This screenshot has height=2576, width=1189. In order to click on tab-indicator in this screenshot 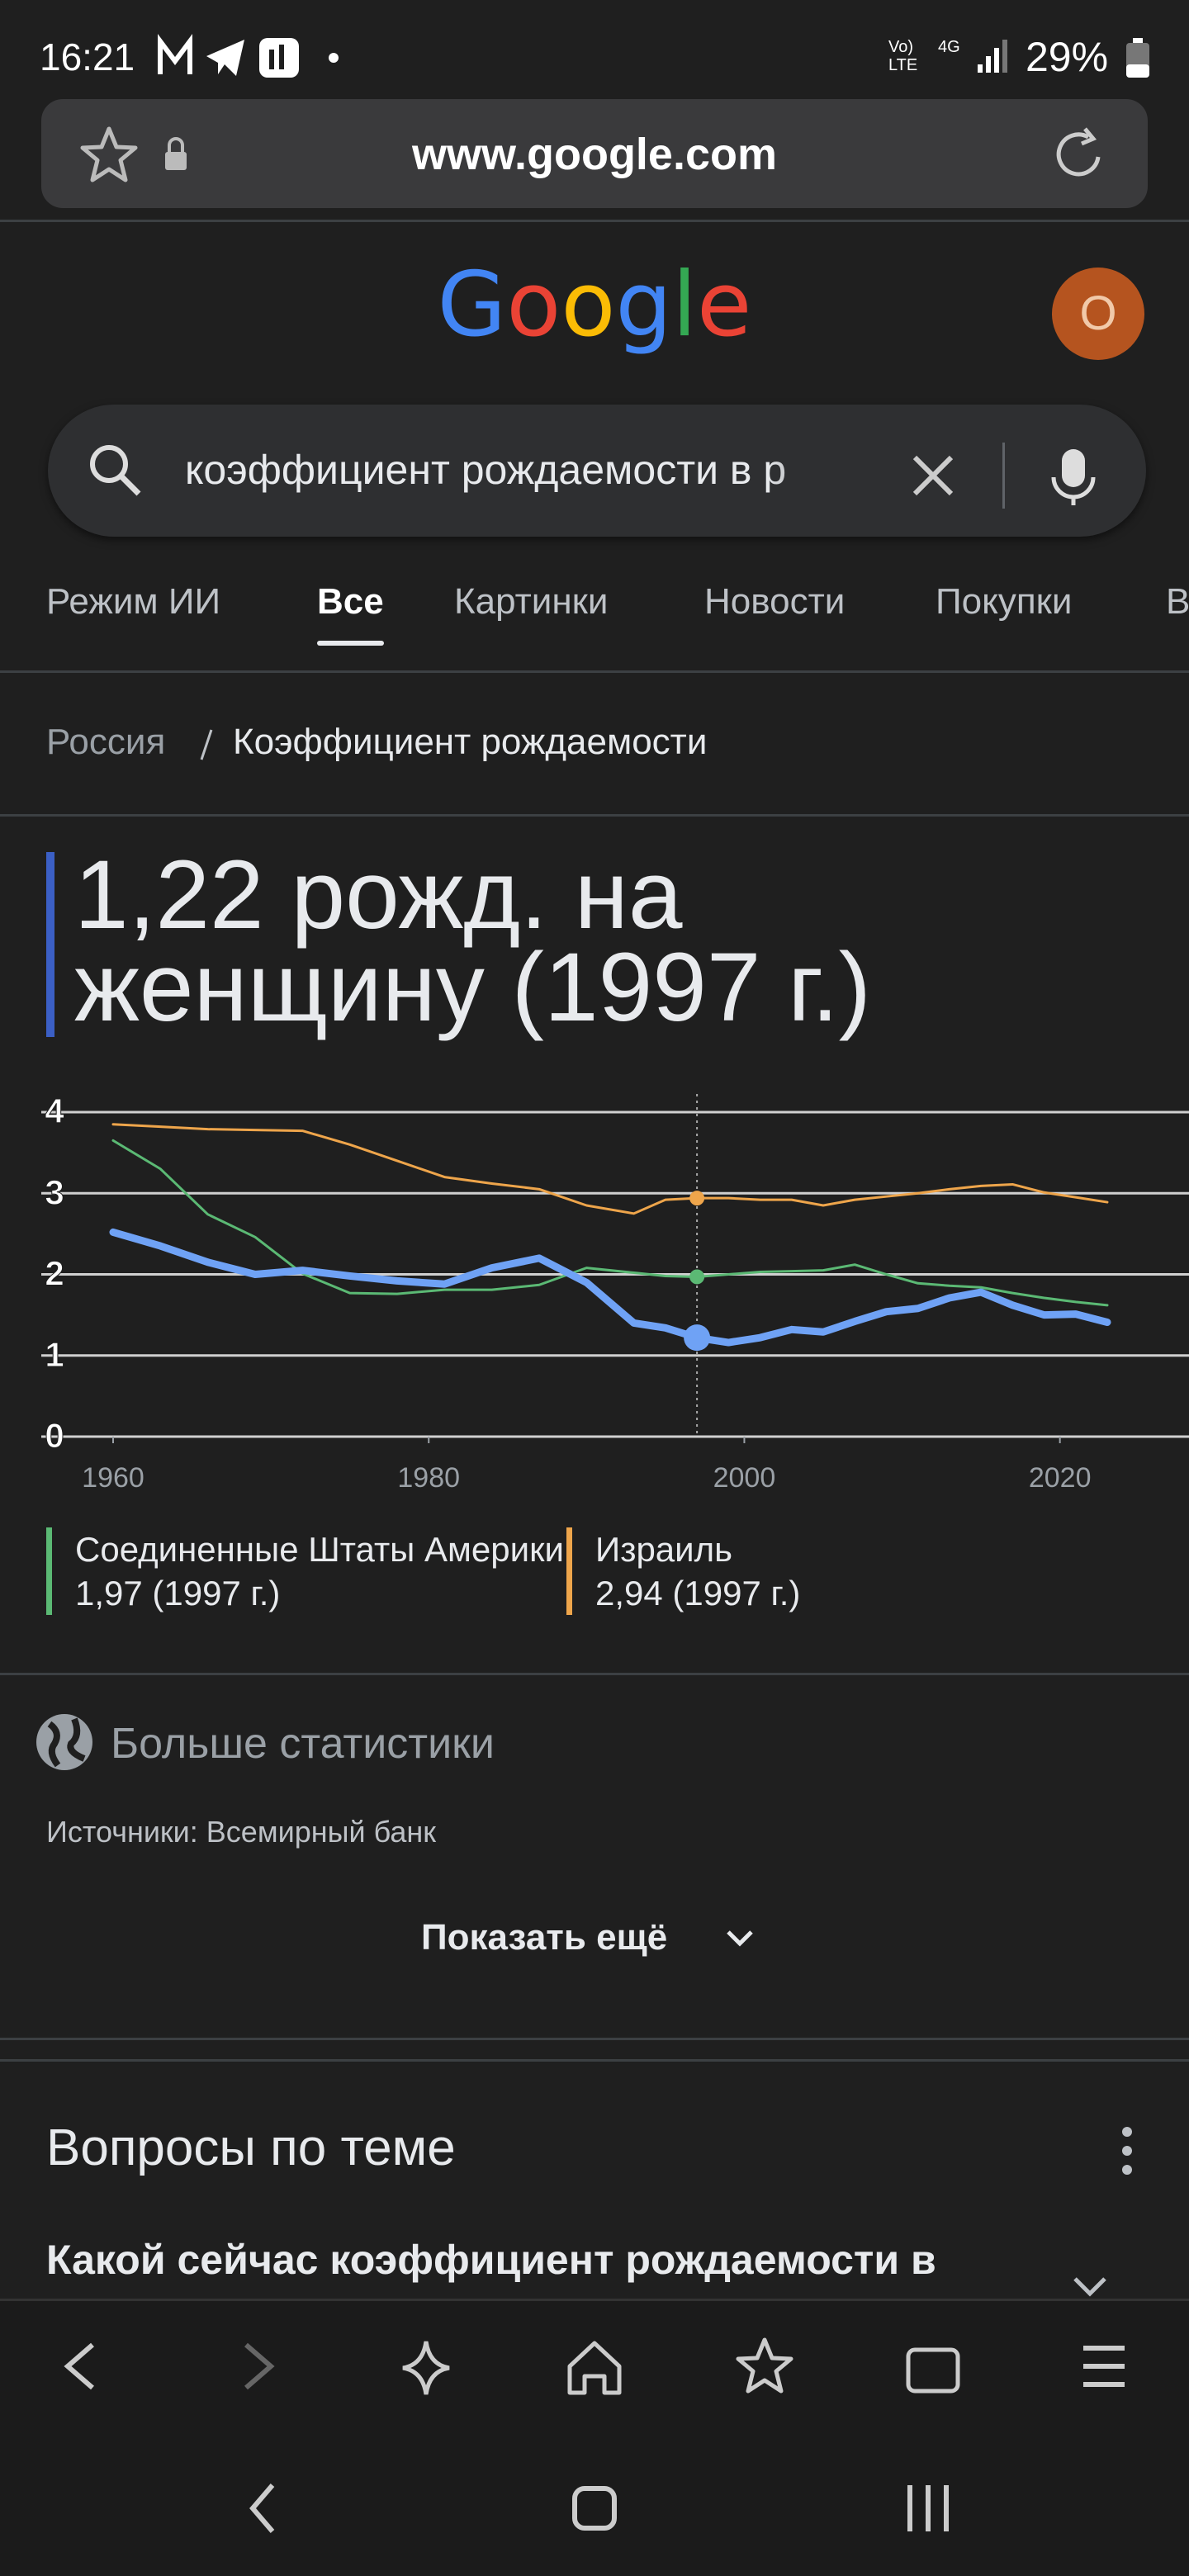, I will do `click(350, 643)`.